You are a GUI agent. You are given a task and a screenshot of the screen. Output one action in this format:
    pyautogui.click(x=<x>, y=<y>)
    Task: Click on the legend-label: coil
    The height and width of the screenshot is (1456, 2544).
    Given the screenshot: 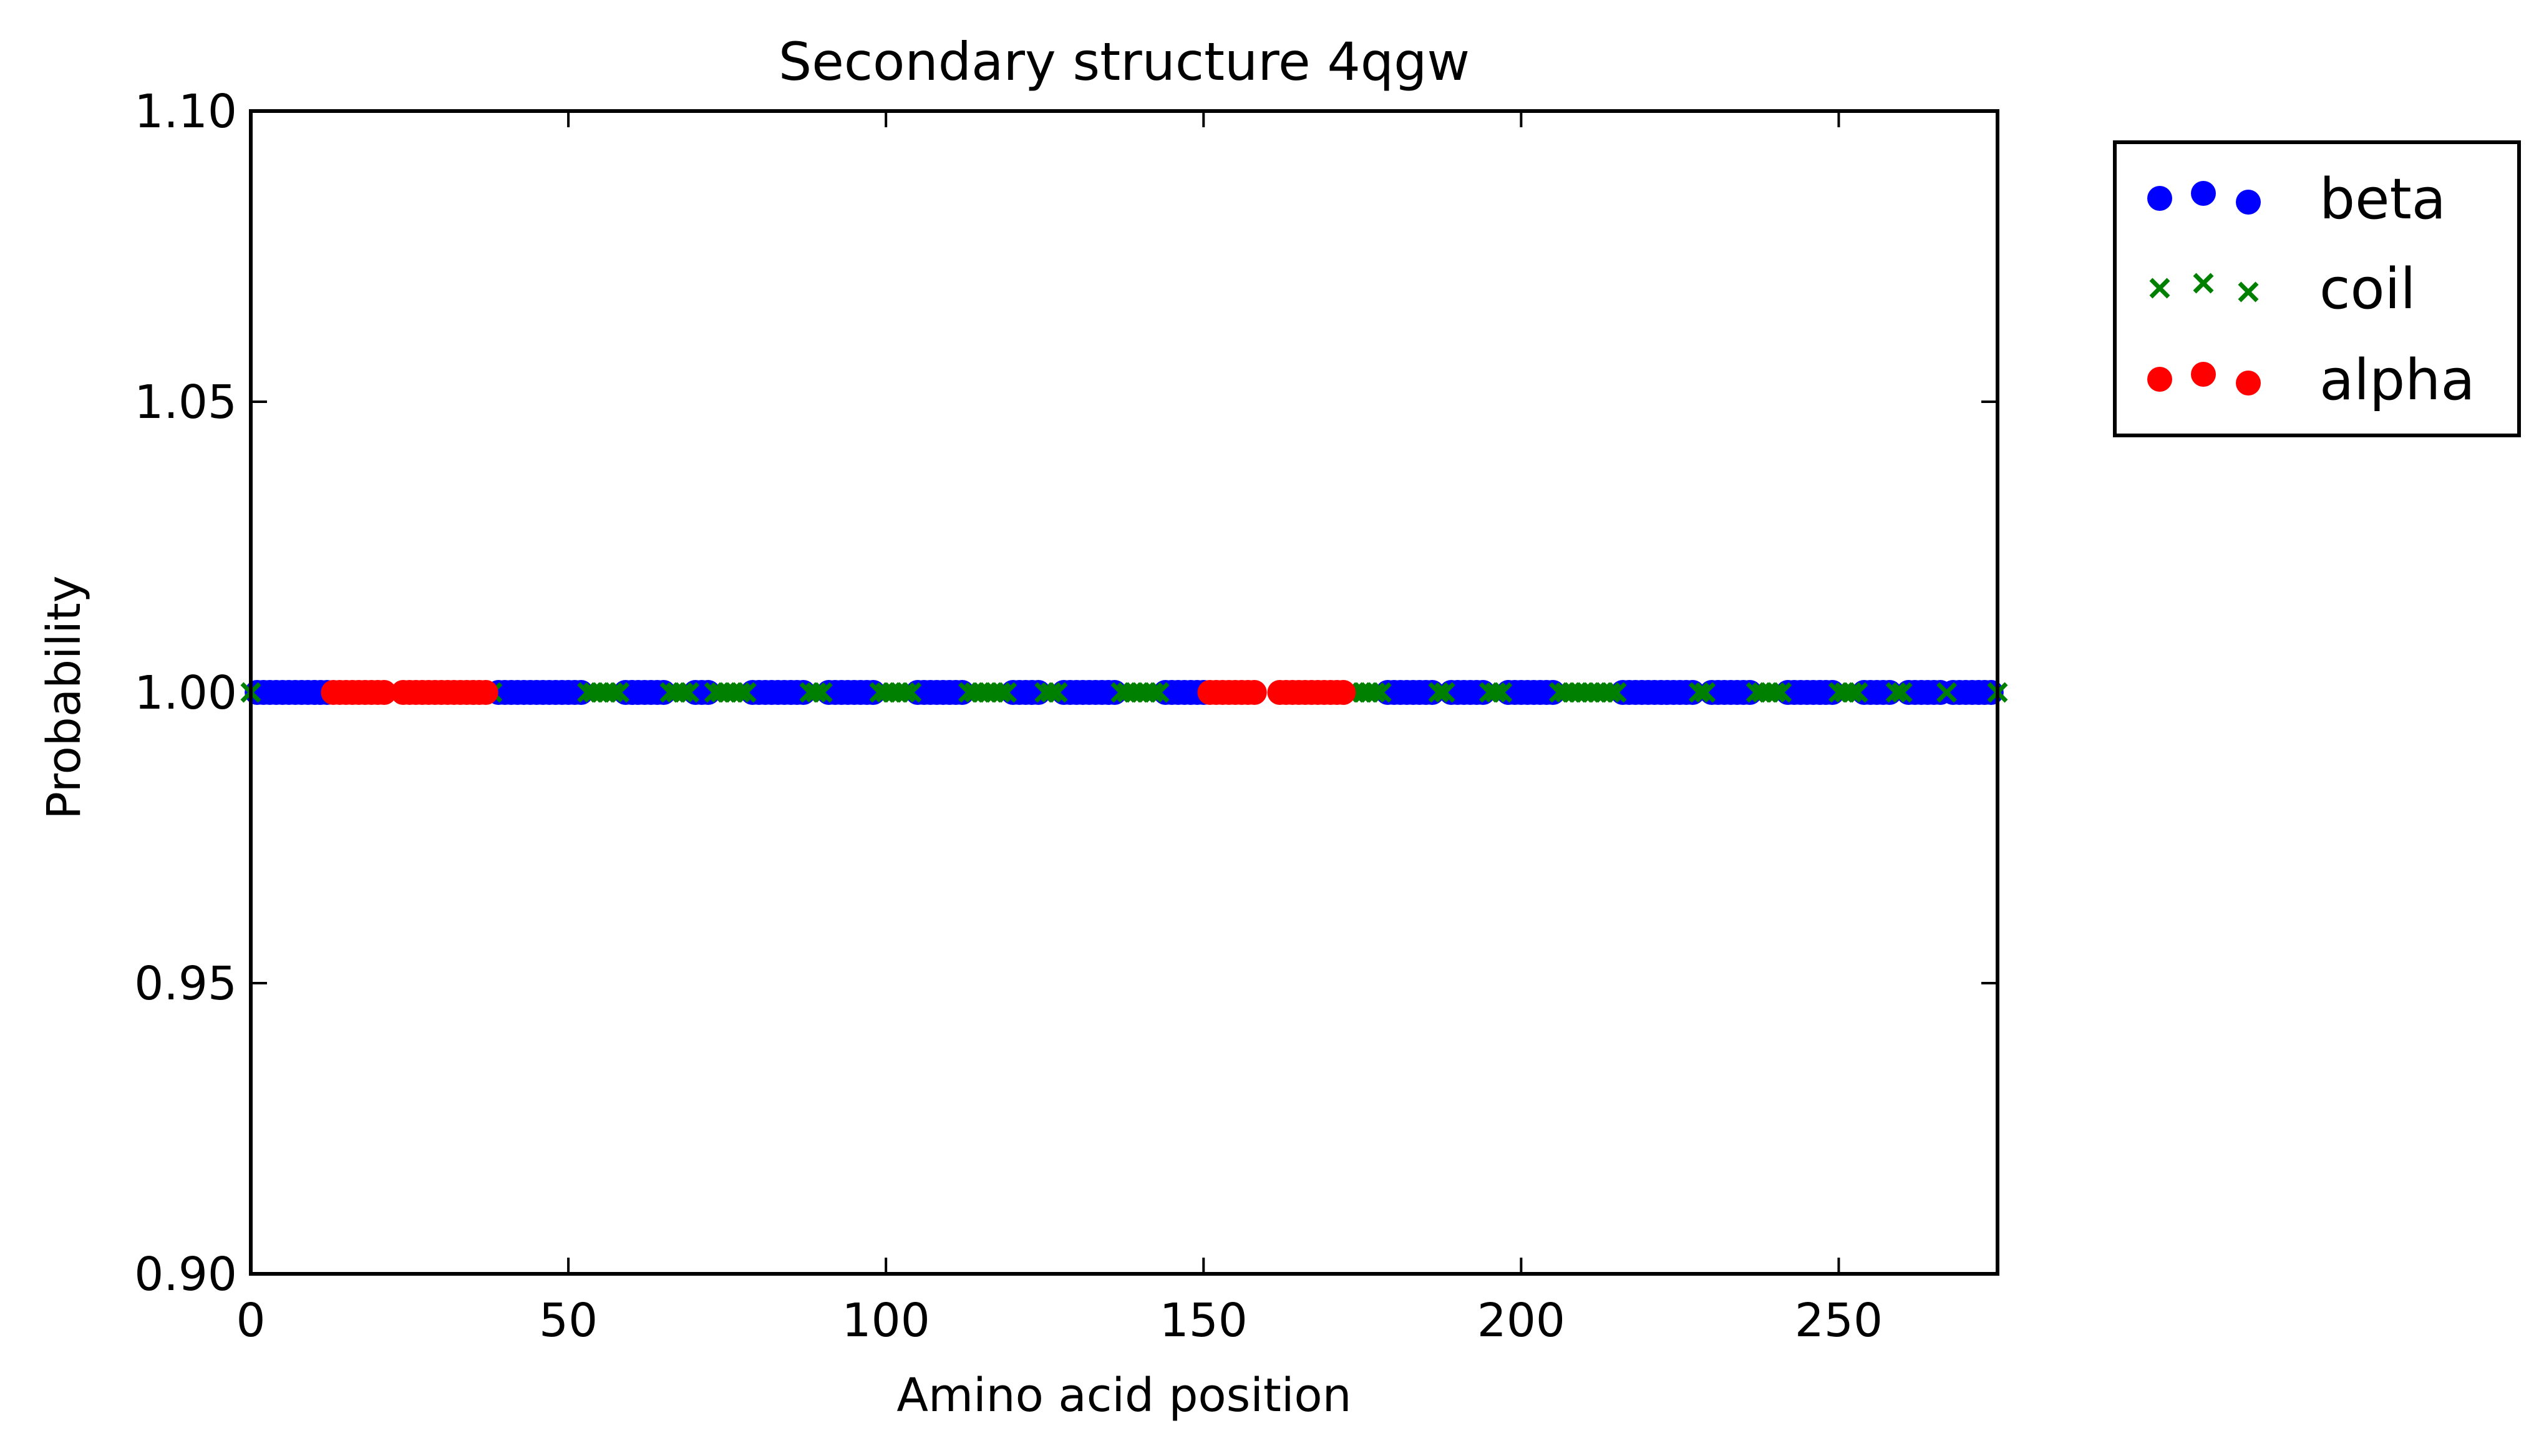 What is the action you would take?
    pyautogui.click(x=2367, y=289)
    